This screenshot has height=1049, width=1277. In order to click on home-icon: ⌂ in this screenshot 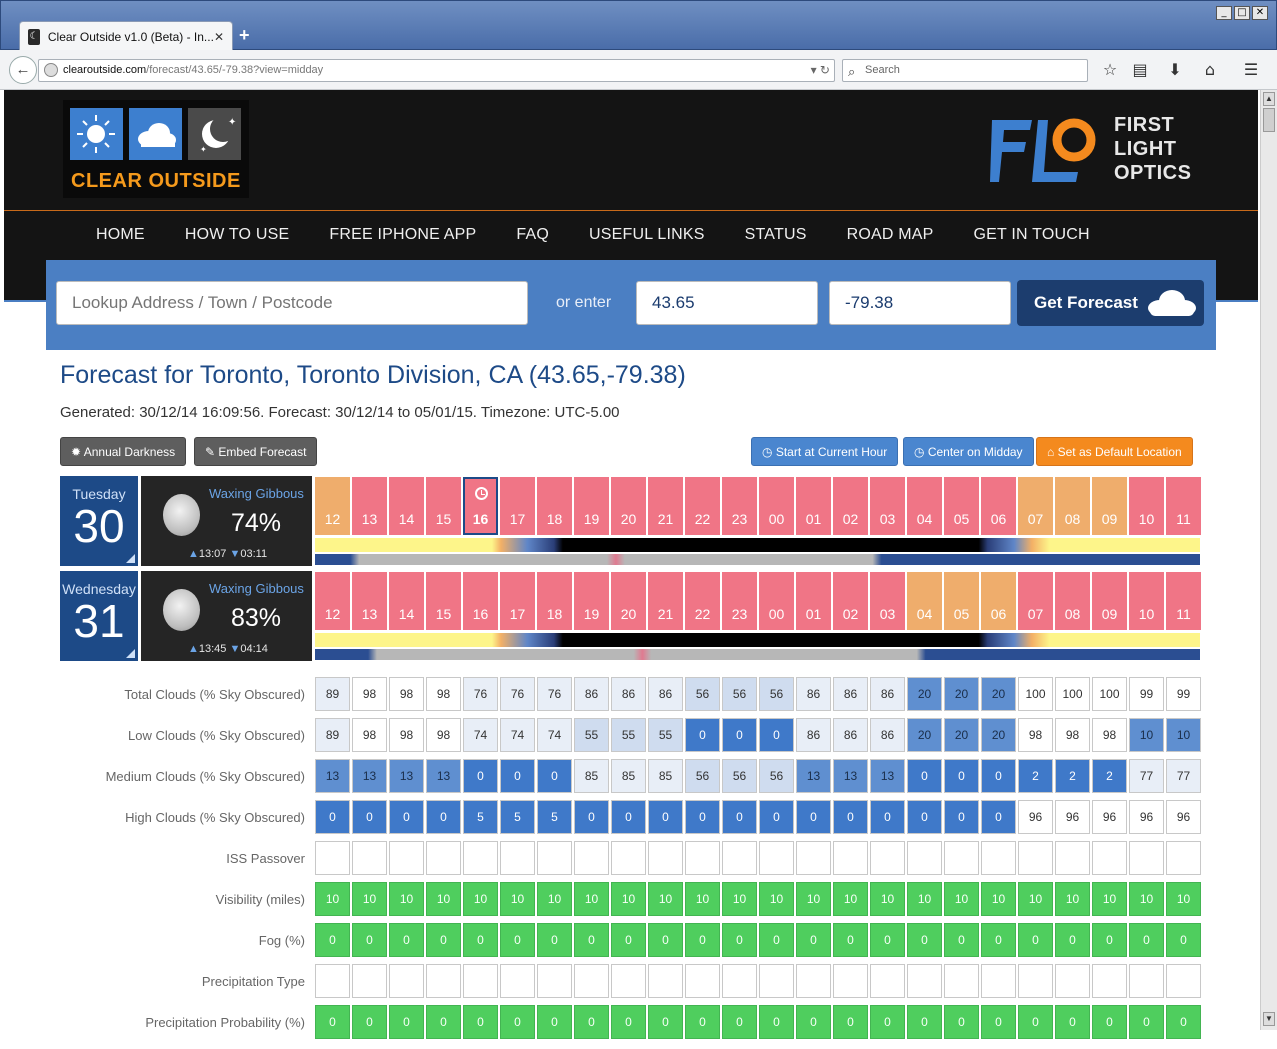, I will do `click(1210, 69)`.